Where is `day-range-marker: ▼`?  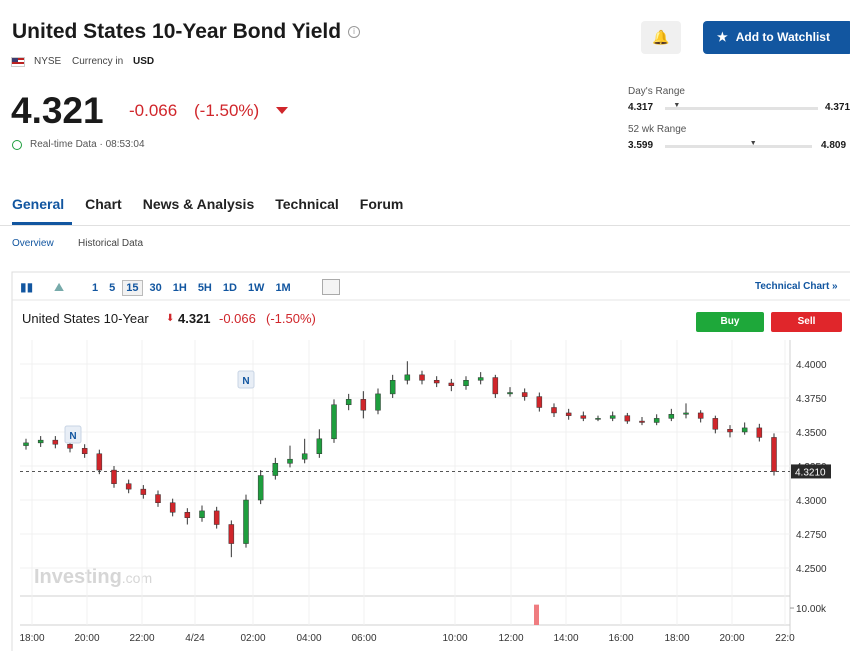 day-range-marker: ▼ is located at coordinates (677, 105).